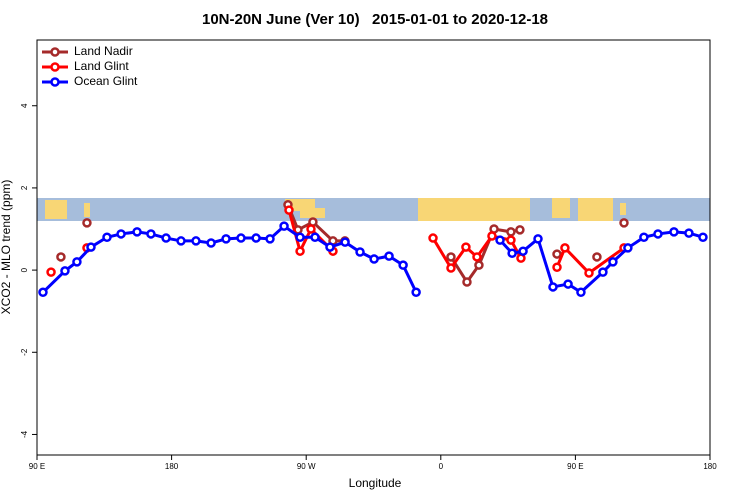  Describe the element at coordinates (101, 66) in the screenshot. I see `legend-label: Land Glint` at that location.